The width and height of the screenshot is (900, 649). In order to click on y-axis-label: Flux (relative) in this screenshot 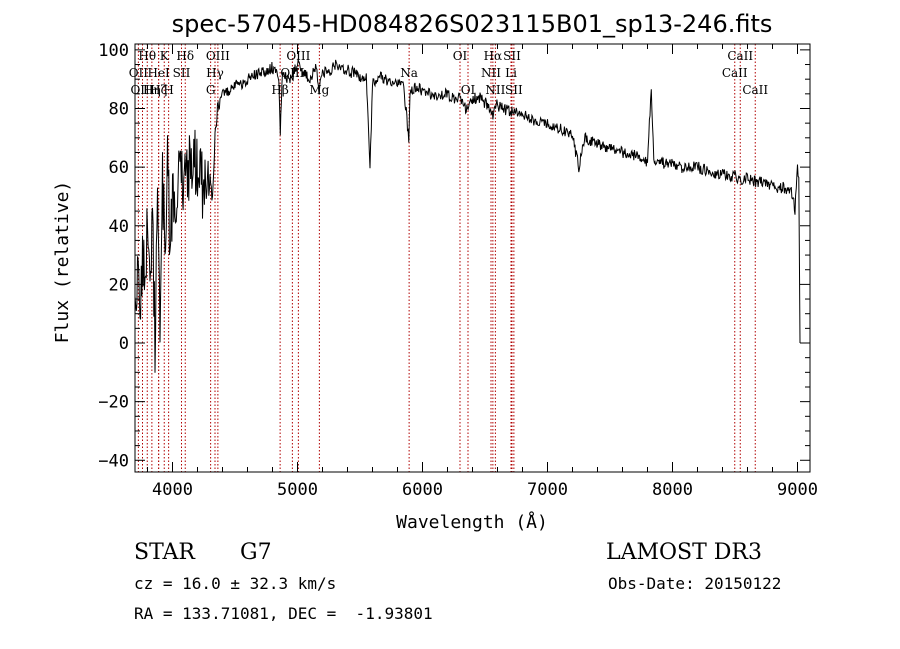, I will do `click(62, 262)`.